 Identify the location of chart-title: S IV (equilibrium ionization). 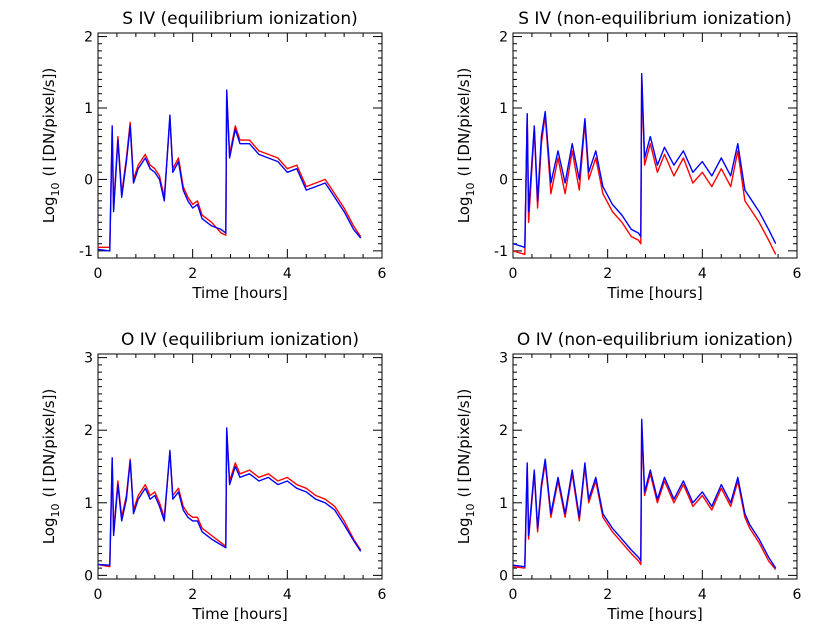
(239, 19).